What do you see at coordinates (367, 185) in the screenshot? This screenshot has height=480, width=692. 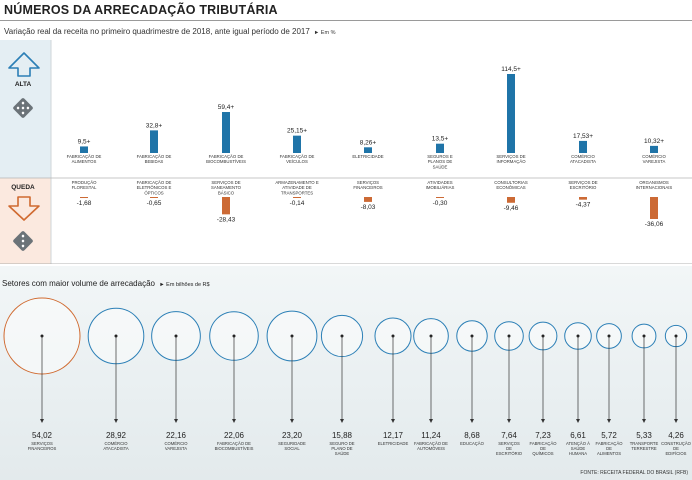 I see `queda-category-label: SERVIÇOS FINANCEIROS` at bounding box center [367, 185].